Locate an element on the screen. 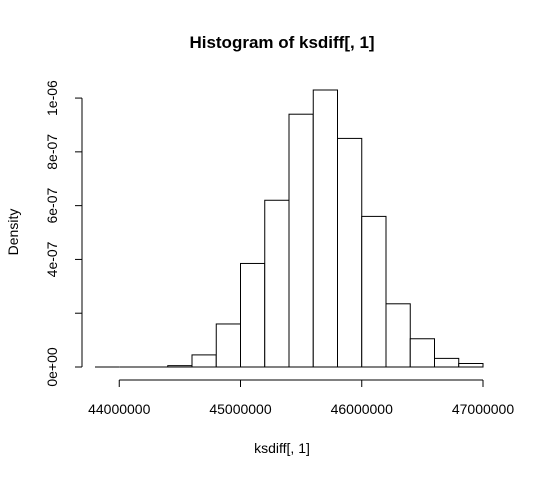  y-axis: 0e+00 4e-07 6e-07 8e-07 1e-06 is located at coordinates (63, 233).